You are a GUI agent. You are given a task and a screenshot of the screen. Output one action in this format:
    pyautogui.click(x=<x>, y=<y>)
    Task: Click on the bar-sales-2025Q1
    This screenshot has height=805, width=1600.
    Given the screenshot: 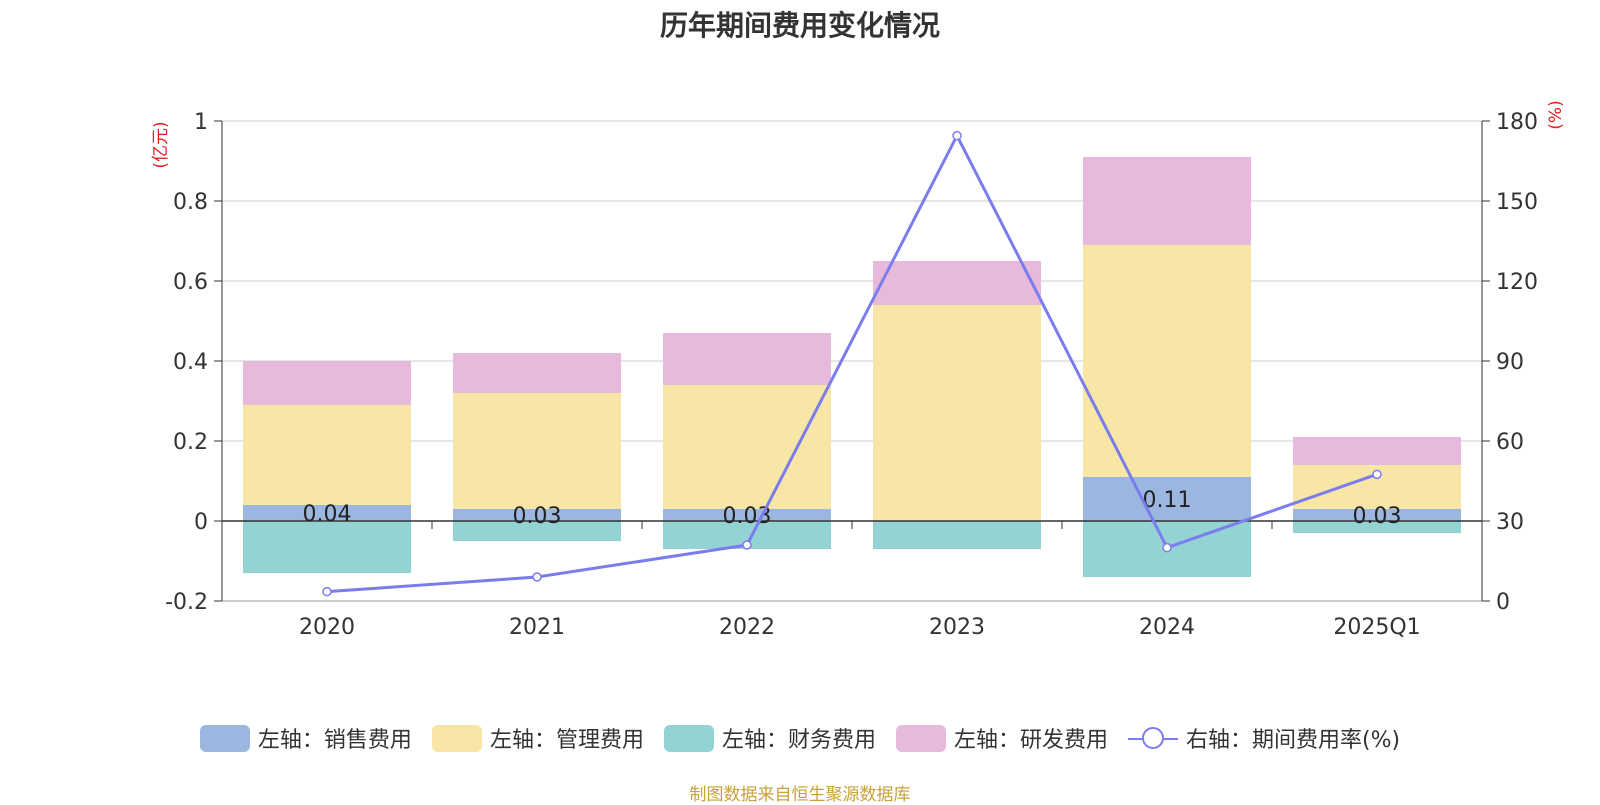 What is the action you would take?
    pyautogui.click(x=1377, y=515)
    